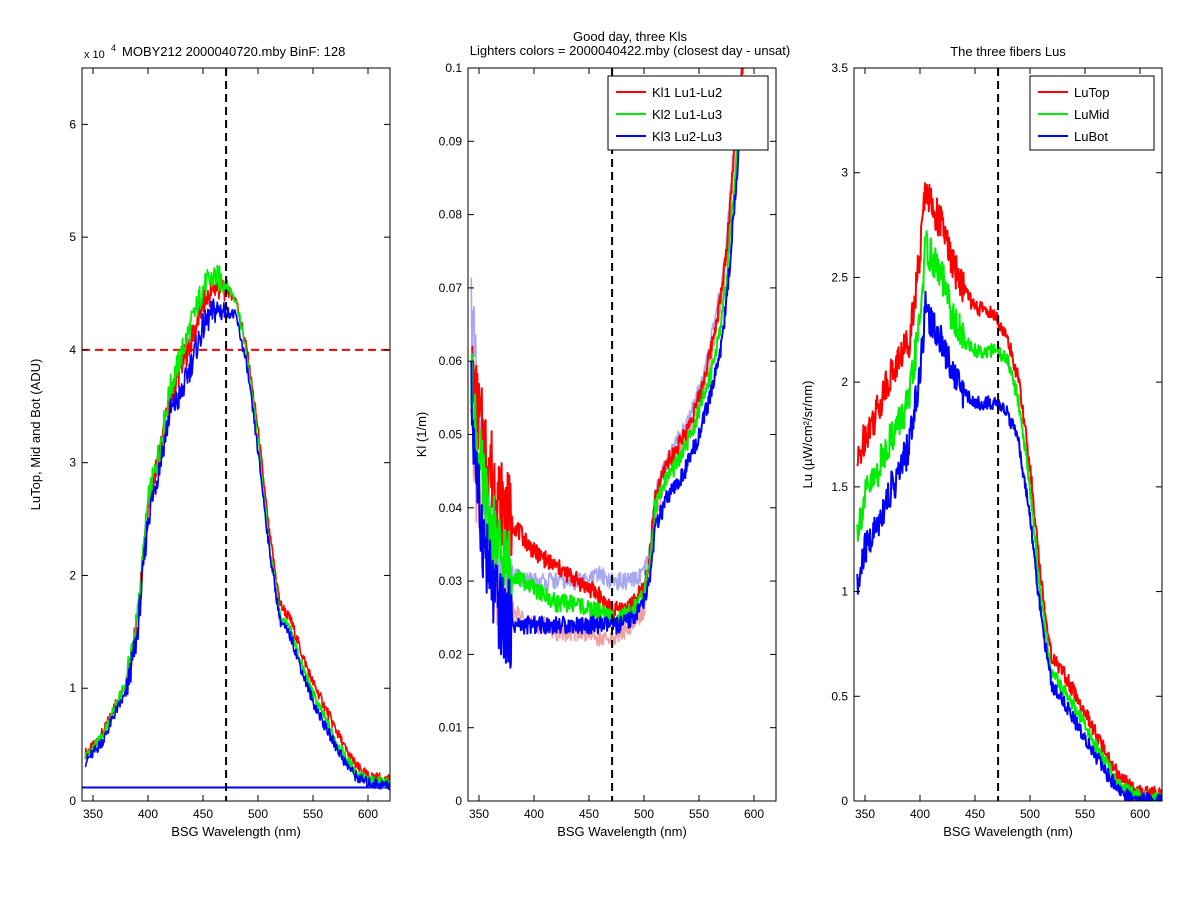 The height and width of the screenshot is (905, 1200). I want to click on legend-entry-label: LuTop, so click(1091, 92).